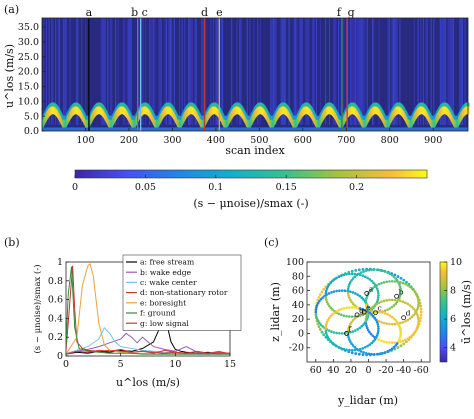 This screenshot has width=474, height=419. I want to click on colorbar-tick-label: 0.2, so click(356, 187).